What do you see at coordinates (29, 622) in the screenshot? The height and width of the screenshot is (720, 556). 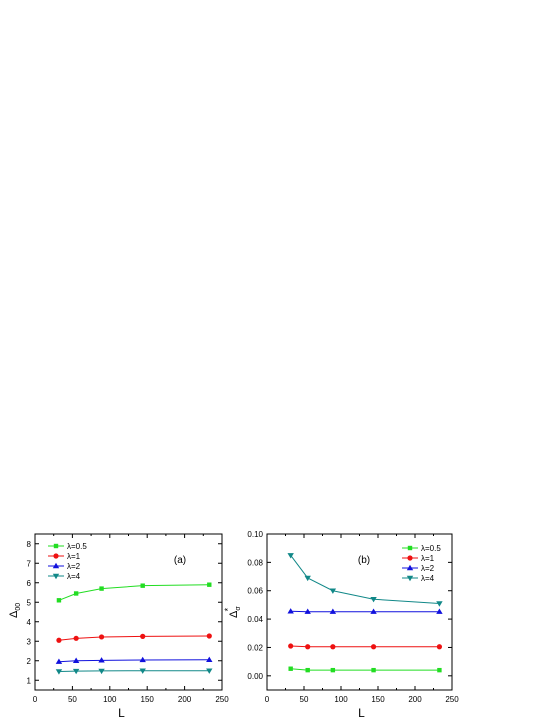 I see `y-tick-label: 4` at bounding box center [29, 622].